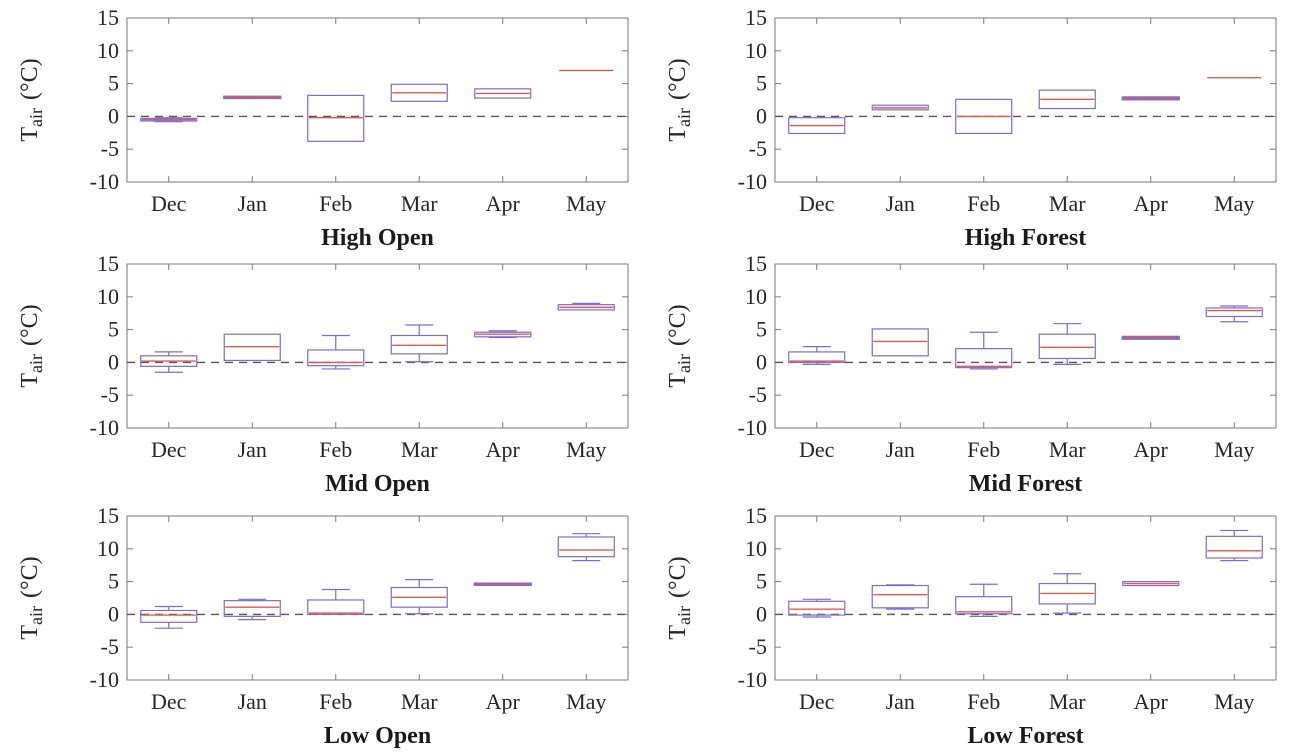  Describe the element at coordinates (679, 597) in the screenshot. I see `y-axis-label: Tair (°C)` at that location.